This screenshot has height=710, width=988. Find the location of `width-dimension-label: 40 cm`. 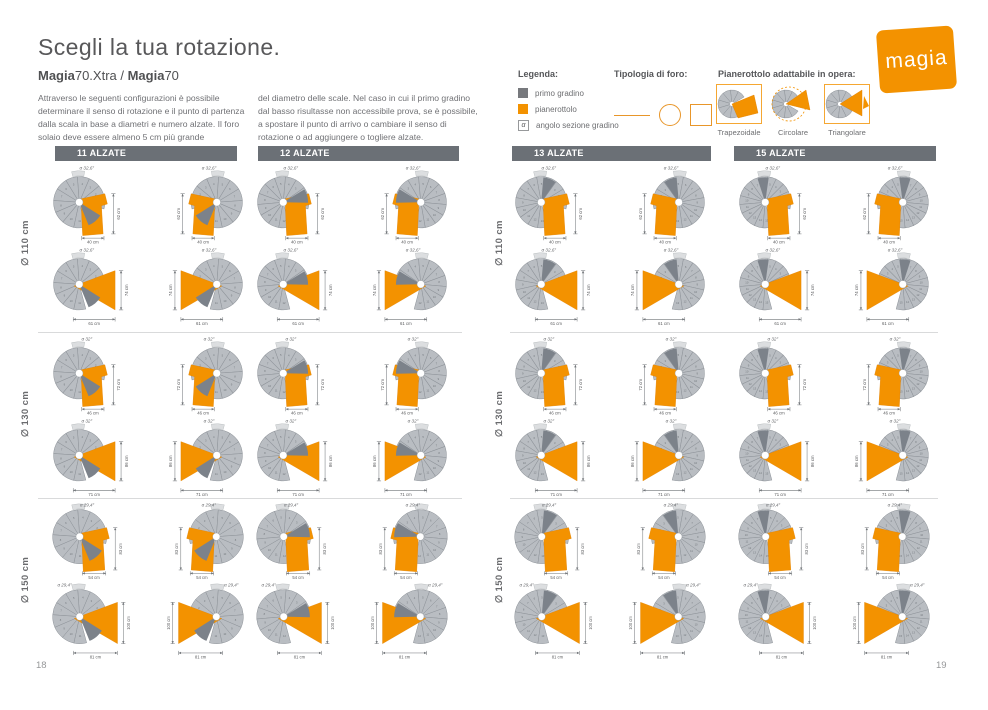

width-dimension-label: 40 cm is located at coordinates (555, 242).